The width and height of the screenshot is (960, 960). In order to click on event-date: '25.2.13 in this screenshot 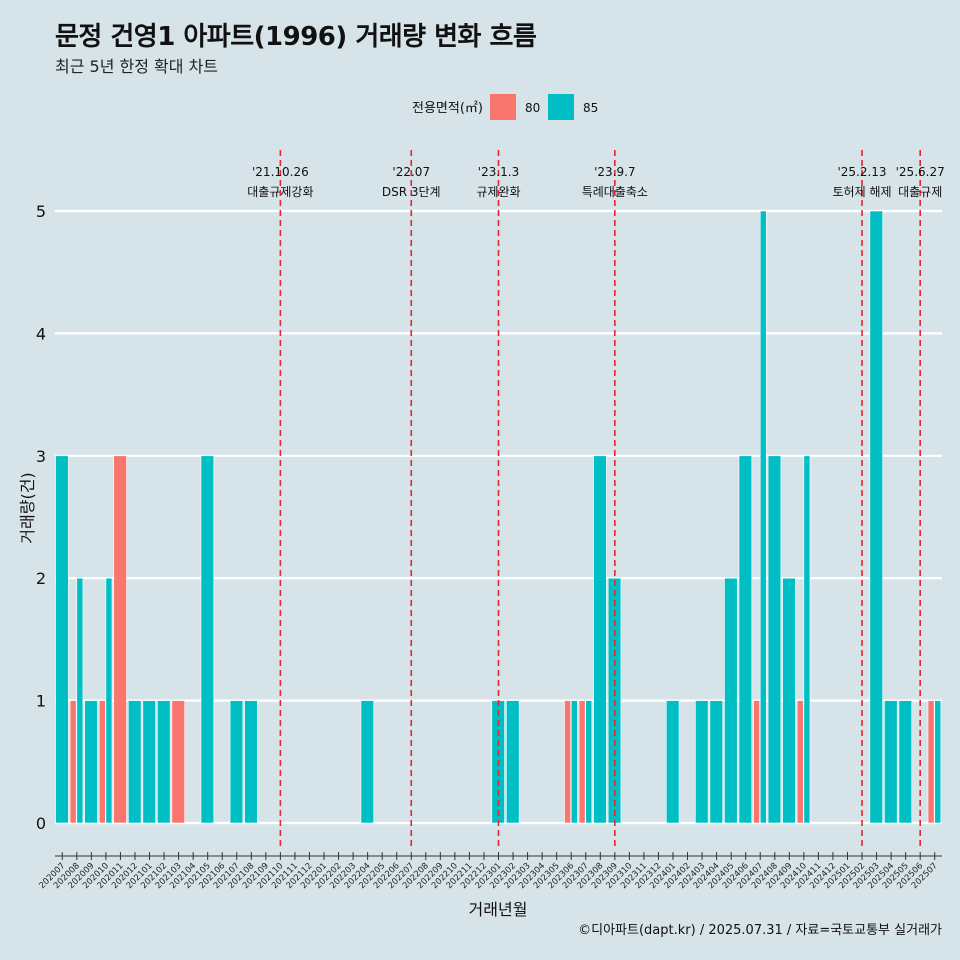, I will do `click(861, 172)`.